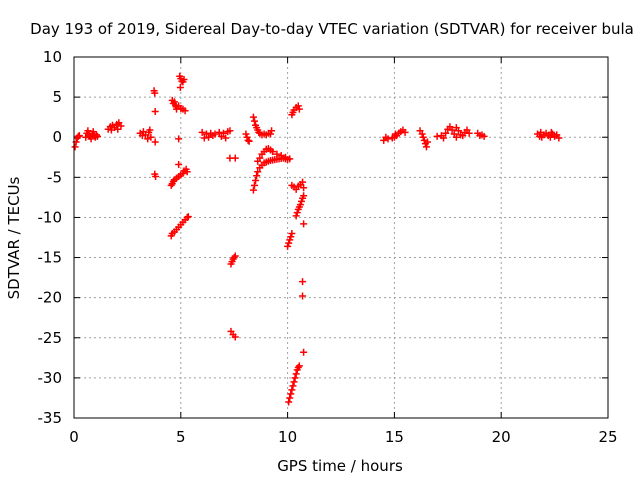 The width and height of the screenshot is (640, 480). What do you see at coordinates (501, 437) in the screenshot?
I see `x-tick-label: 20` at bounding box center [501, 437].